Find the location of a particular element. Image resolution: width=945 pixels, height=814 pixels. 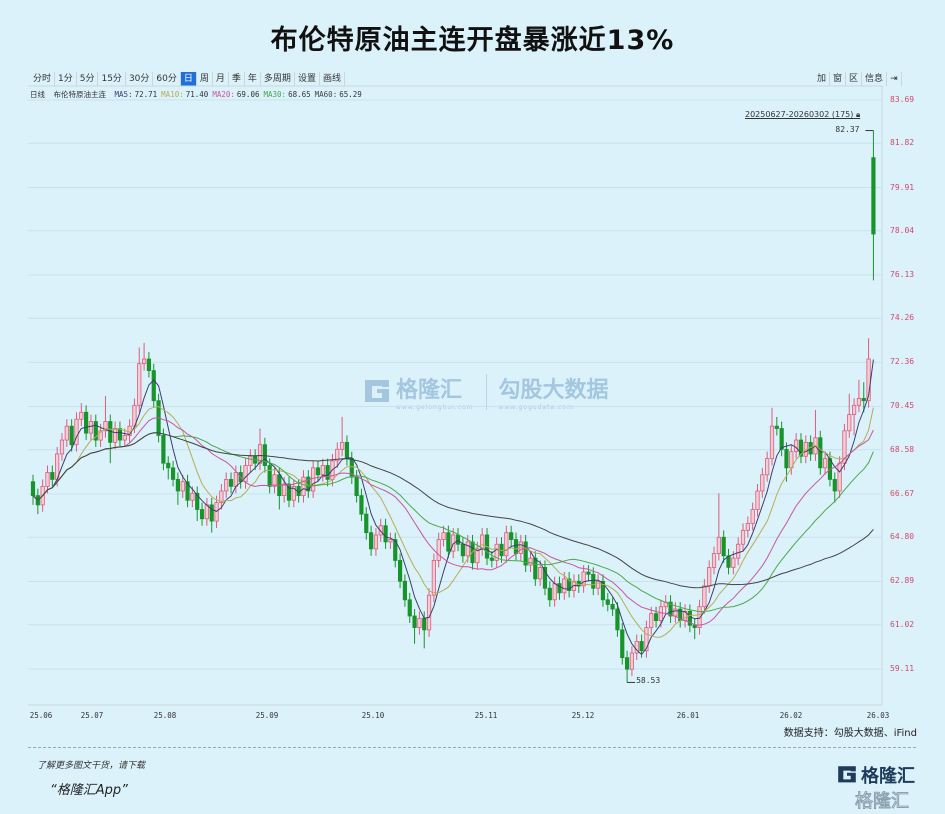

period-tab-7: 周 is located at coordinates (205, 79).